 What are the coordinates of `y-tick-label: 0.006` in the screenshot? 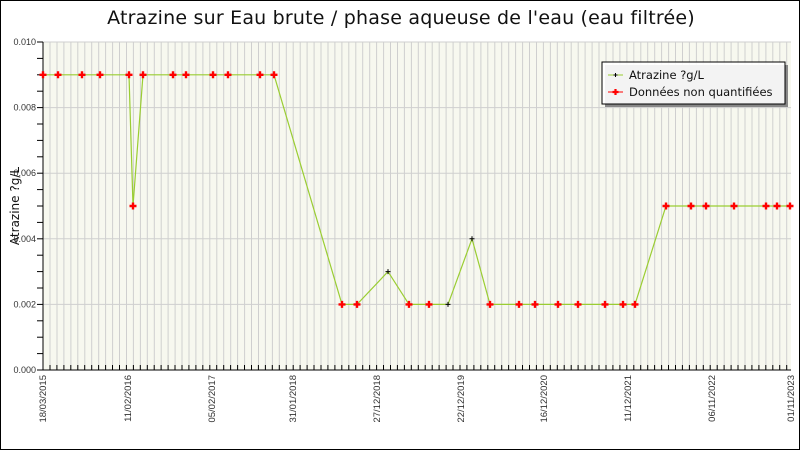 It's located at (24, 173).